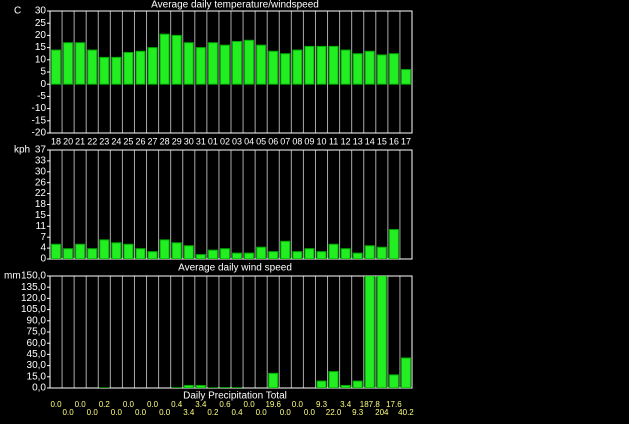 The image size is (629, 424). Describe the element at coordinates (382, 141) in the screenshot. I see `x-tick-label: 15` at that location.